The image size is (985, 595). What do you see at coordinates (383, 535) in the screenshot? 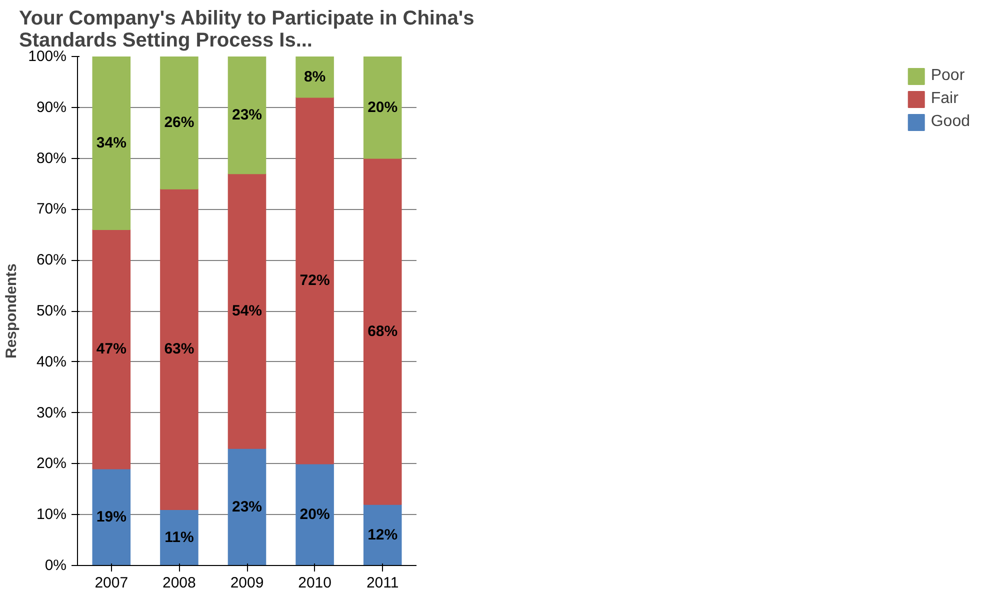
I see `data-label: 12%` at bounding box center [383, 535].